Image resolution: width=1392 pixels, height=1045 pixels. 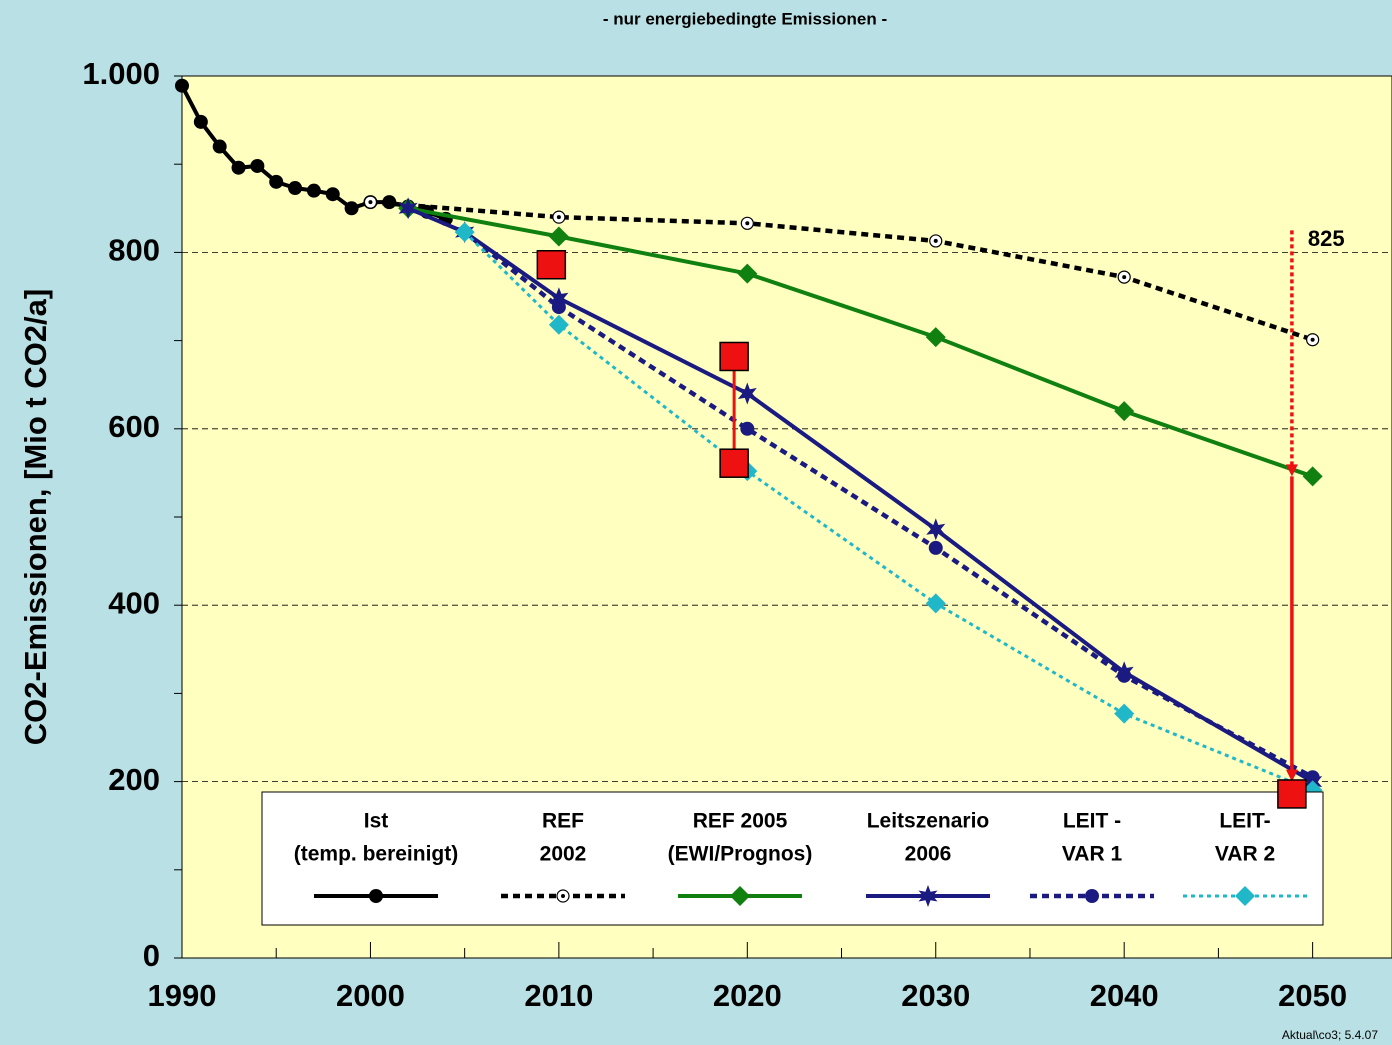 What do you see at coordinates (745, 18) in the screenshot?
I see `chart-subtitle: - nur energiebedingte Emissionen -` at bounding box center [745, 18].